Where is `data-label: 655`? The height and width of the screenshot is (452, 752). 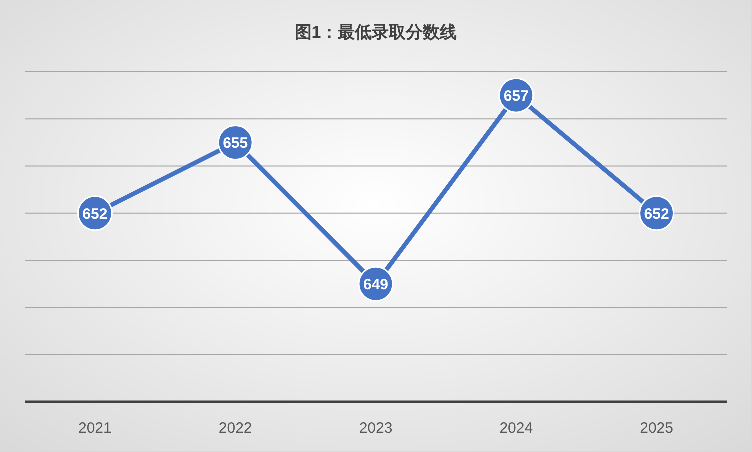
data-label: 655 is located at coordinates (235, 143).